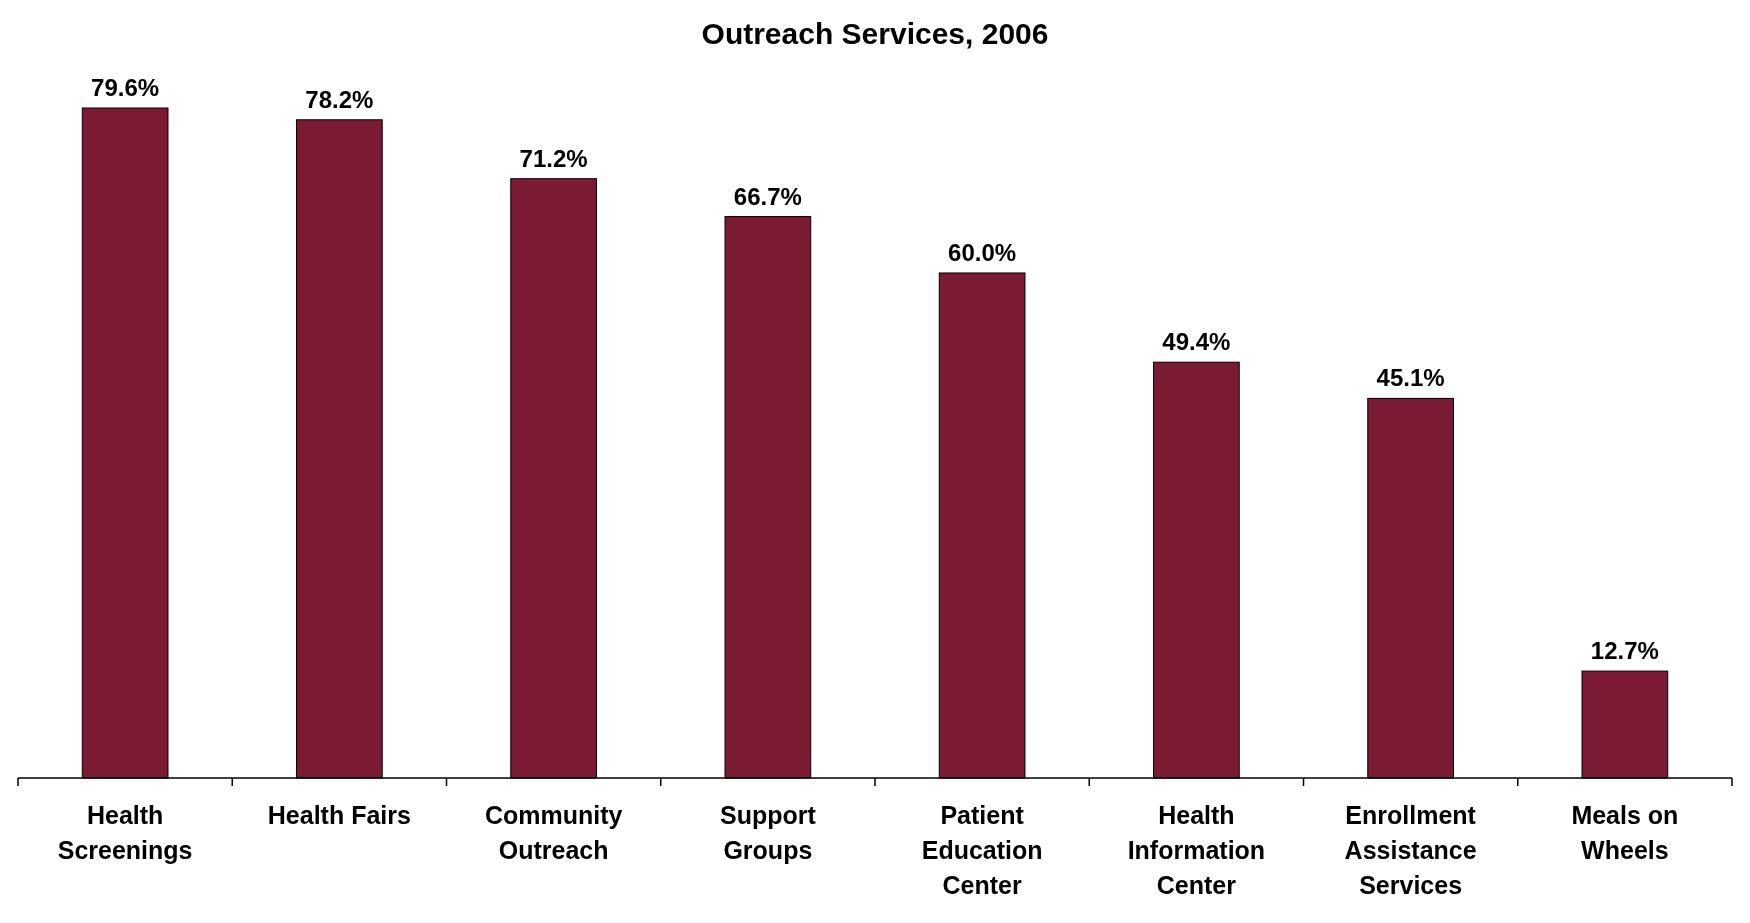 The width and height of the screenshot is (1750, 923). What do you see at coordinates (339, 815) in the screenshot?
I see `x-tick-label: Health Fairs` at bounding box center [339, 815].